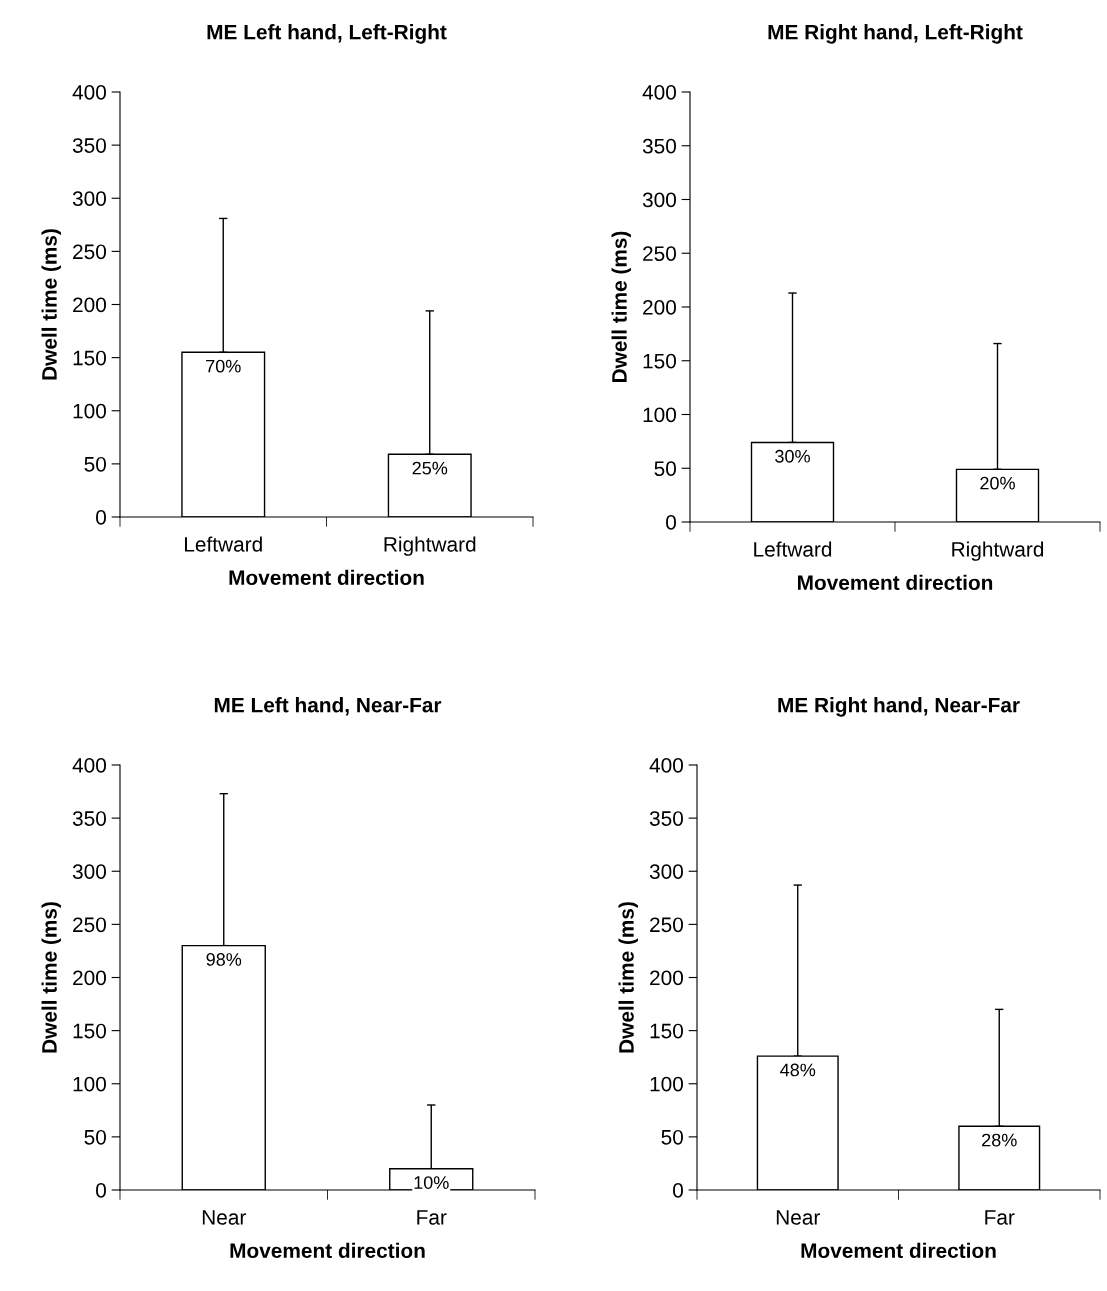 The image size is (1107, 1291). What do you see at coordinates (899, 707) in the screenshot?
I see `chart-title: ME Right hand, Near-Far` at bounding box center [899, 707].